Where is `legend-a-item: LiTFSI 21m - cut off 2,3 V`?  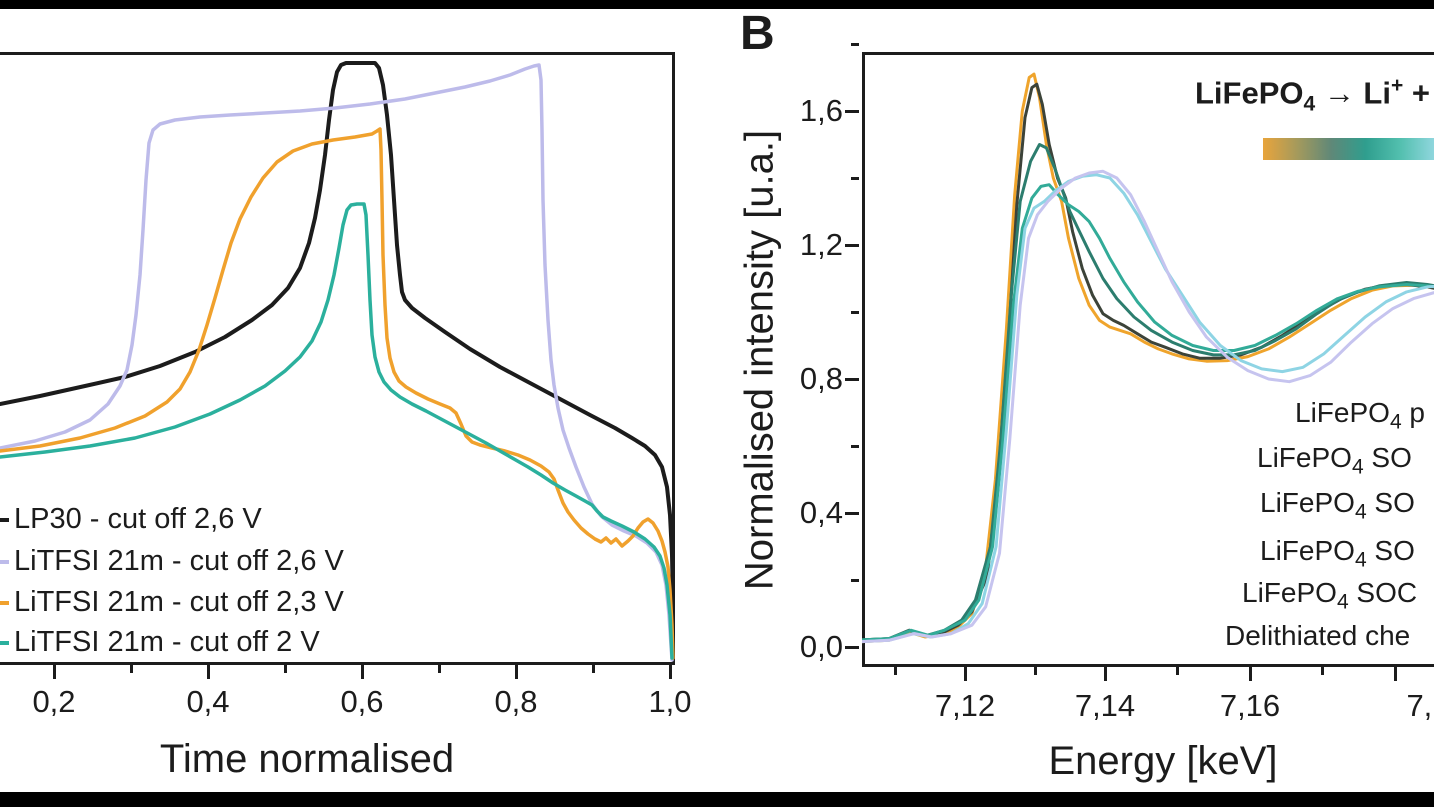 legend-a-item: LiTFSI 21m - cut off 2,3 V is located at coordinates (179, 602).